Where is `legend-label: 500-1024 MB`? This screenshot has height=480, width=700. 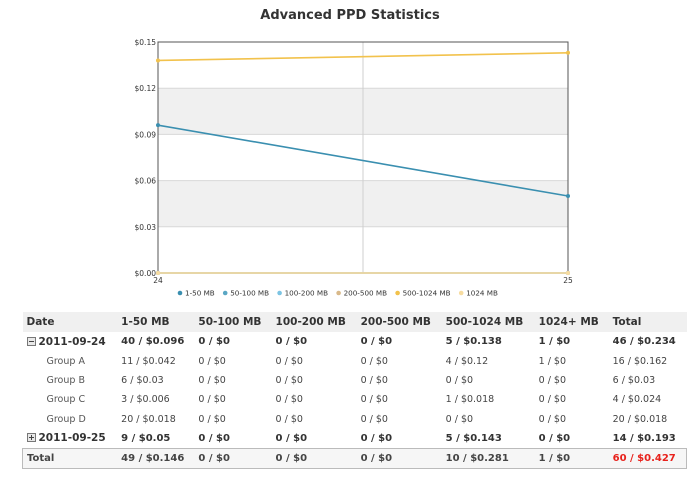 legend-label: 500-1024 MB is located at coordinates (427, 293).